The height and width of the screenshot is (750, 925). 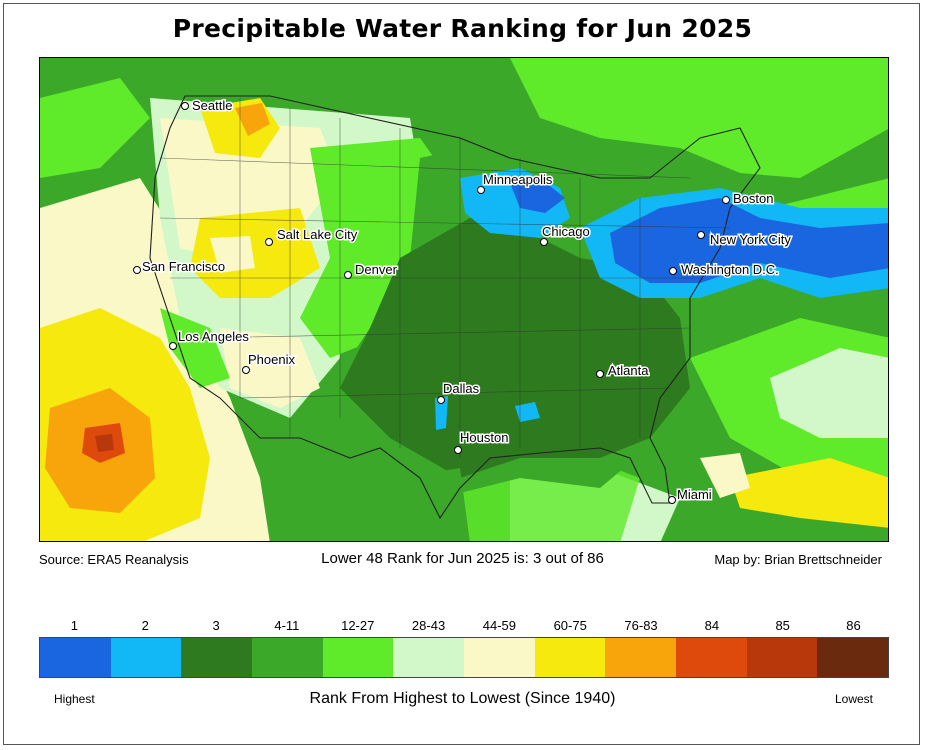 I want to click on legend-high-end-label: Lowest, so click(x=853, y=699).